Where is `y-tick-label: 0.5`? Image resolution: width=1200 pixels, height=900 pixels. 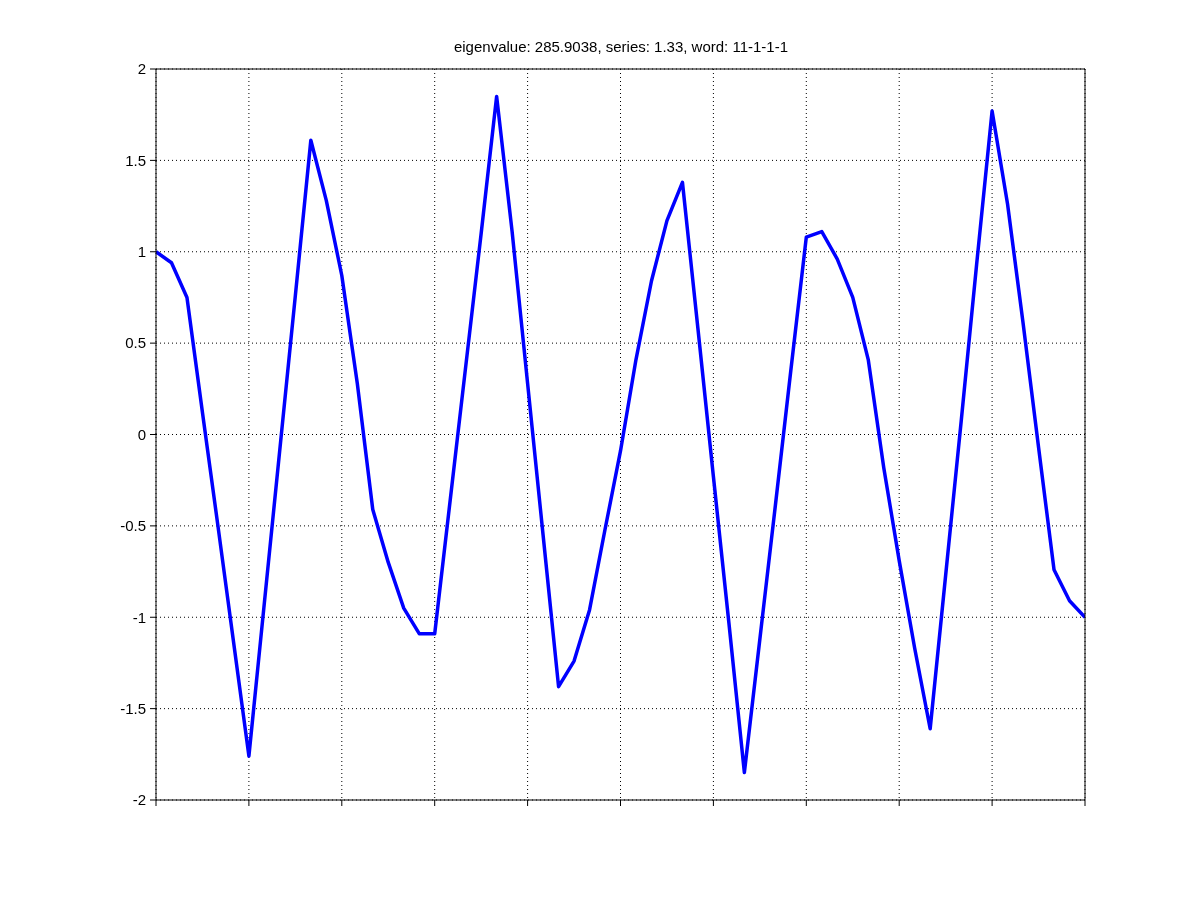
y-tick-label: 0.5 is located at coordinates (135, 343).